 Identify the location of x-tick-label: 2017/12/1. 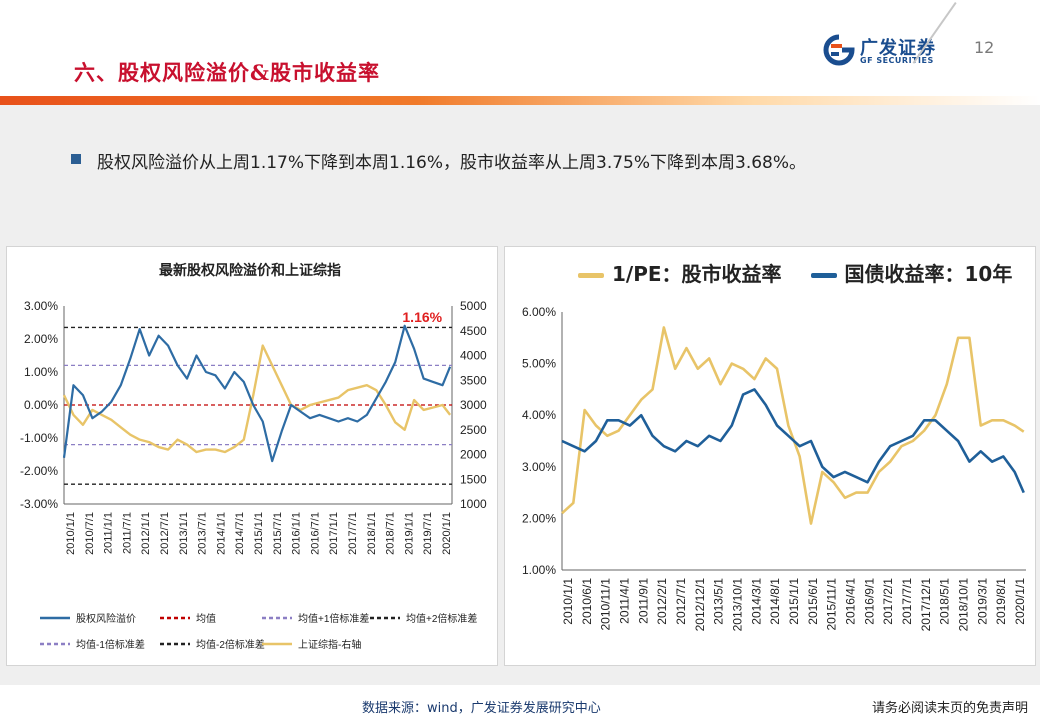
(926, 605).